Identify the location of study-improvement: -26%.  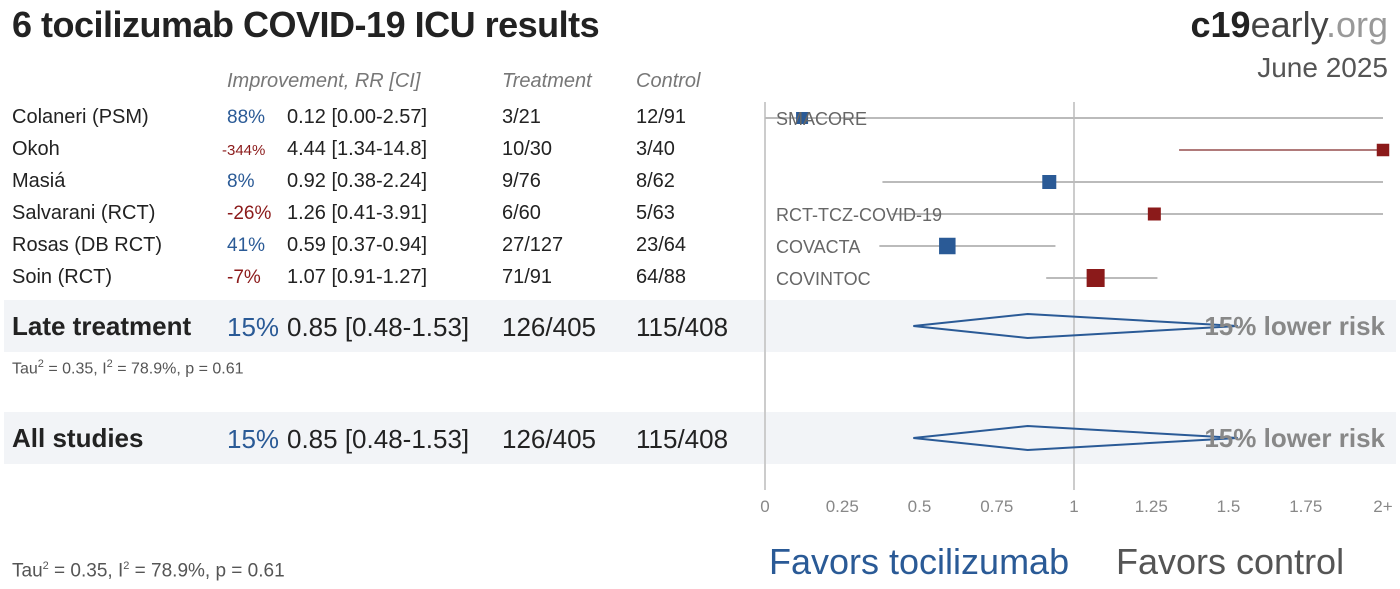
(249, 213).